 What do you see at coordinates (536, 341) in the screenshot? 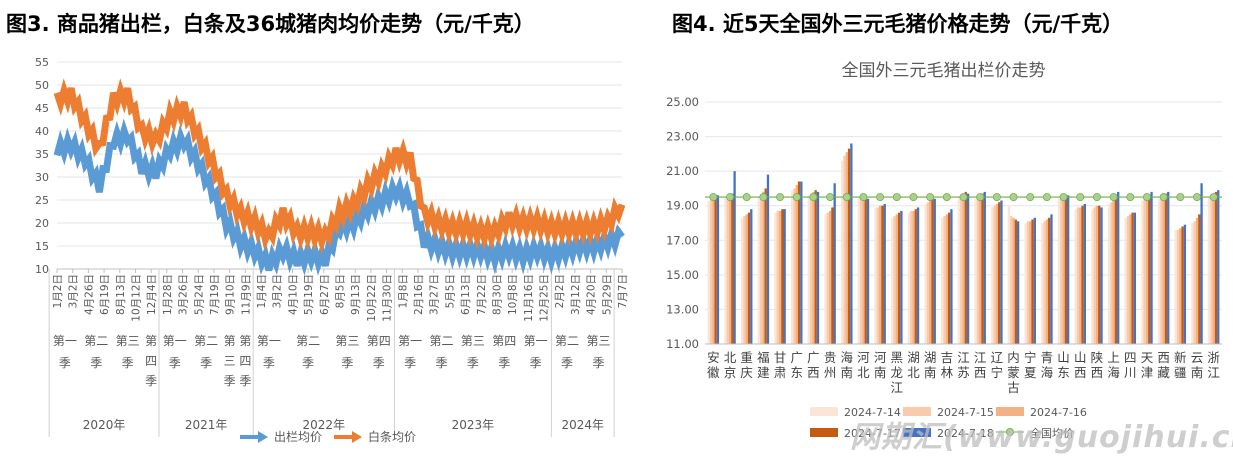
I see `quarter-text: 第一` at bounding box center [536, 341].